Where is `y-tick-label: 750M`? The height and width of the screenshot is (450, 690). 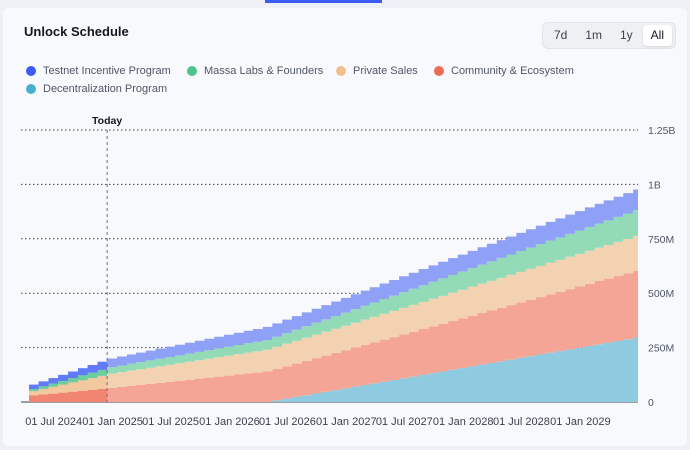 y-tick-label: 750M is located at coordinates (661, 240).